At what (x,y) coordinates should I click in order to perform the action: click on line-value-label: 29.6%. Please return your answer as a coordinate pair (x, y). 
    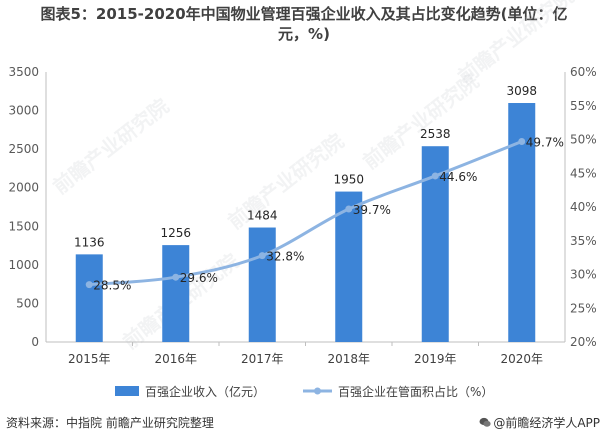
    Looking at the image, I should click on (199, 278).